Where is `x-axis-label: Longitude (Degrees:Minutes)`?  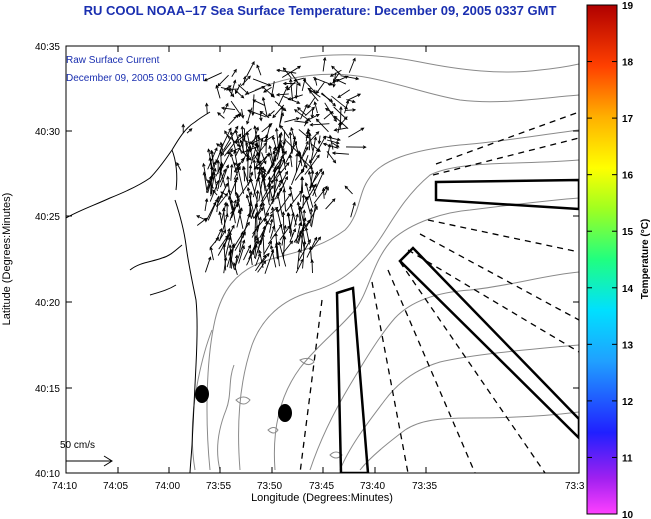 x-axis-label: Longitude (Degrees:Minutes) is located at coordinates (322, 498).